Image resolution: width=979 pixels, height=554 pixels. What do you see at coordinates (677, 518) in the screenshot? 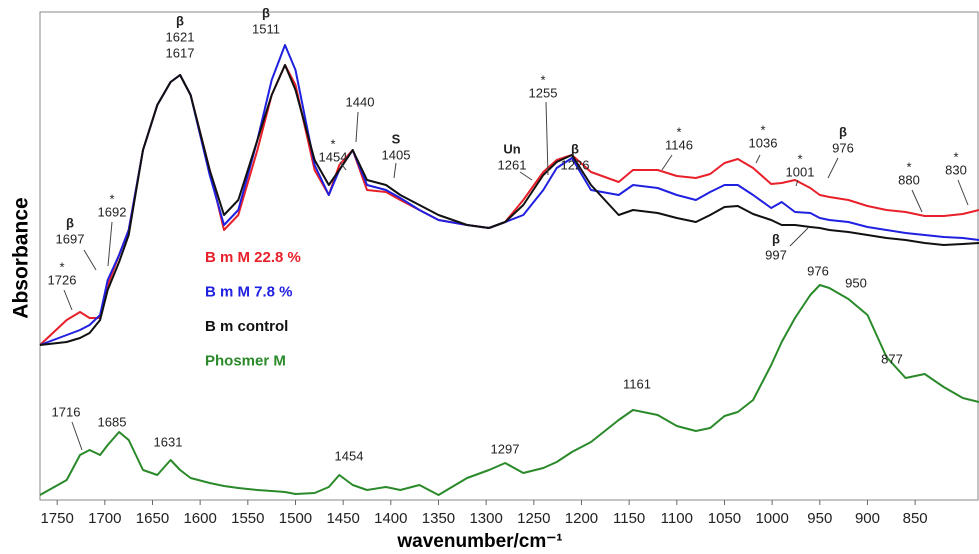
I see `x-tick-label: 1100` at bounding box center [677, 518].